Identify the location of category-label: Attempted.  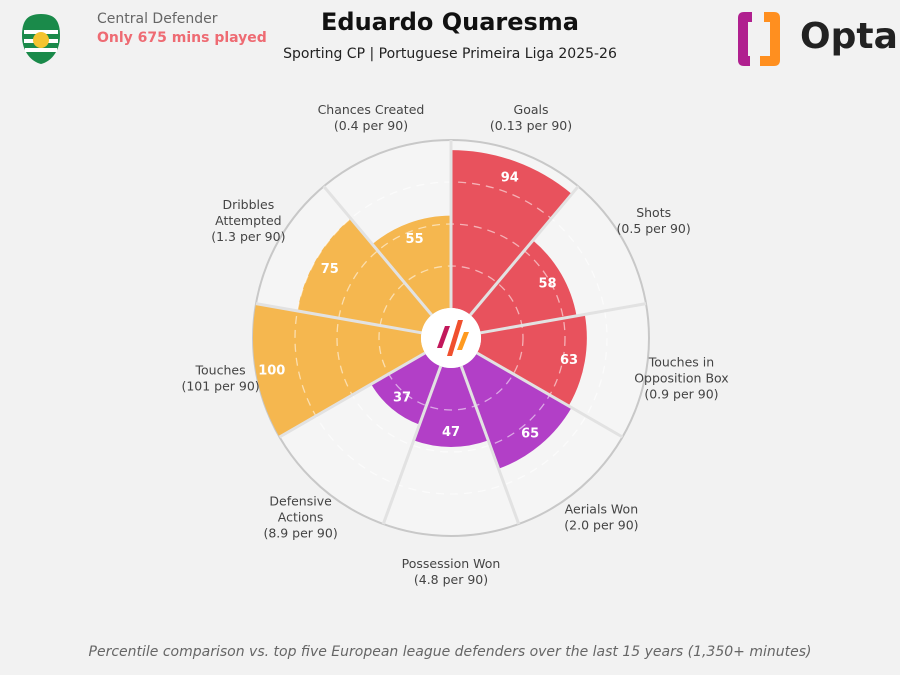
(248, 220).